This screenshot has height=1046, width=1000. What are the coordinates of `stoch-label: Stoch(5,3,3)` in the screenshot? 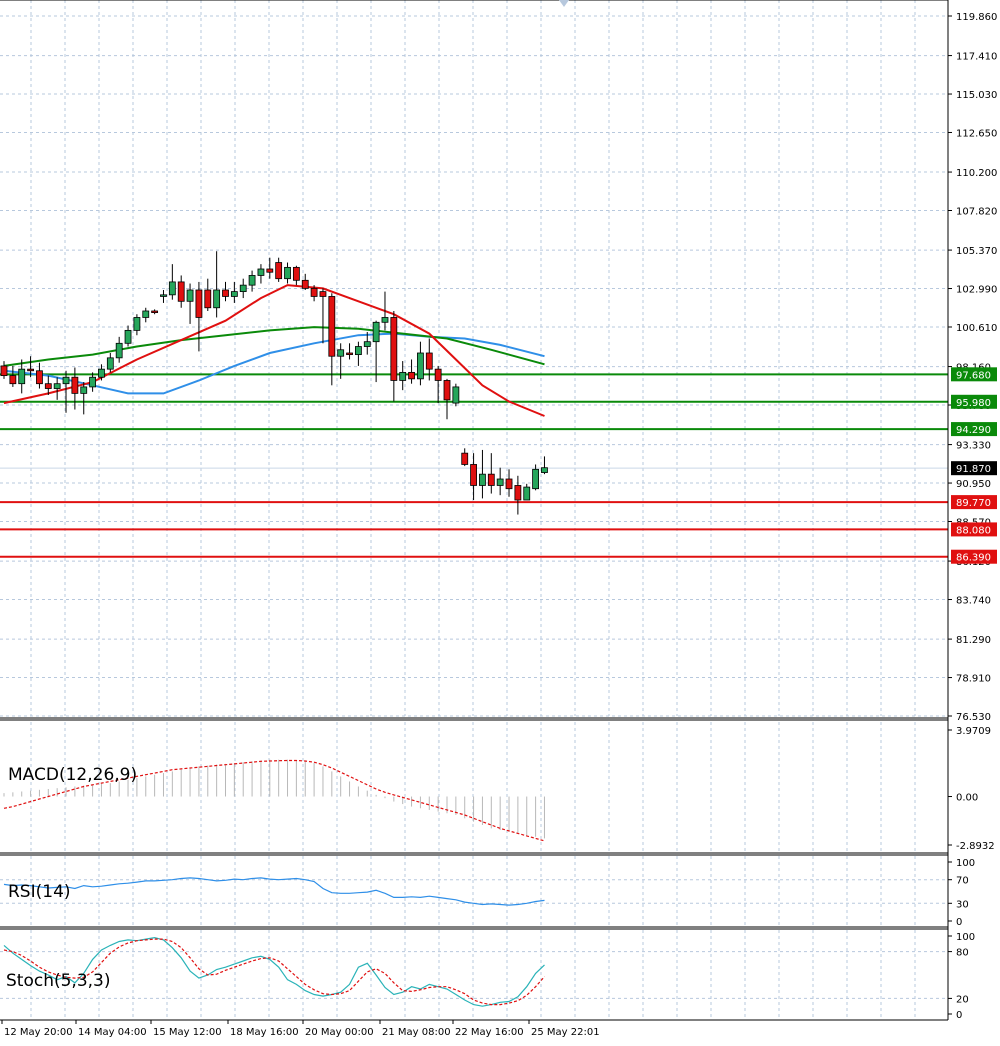 It's located at (58, 981).